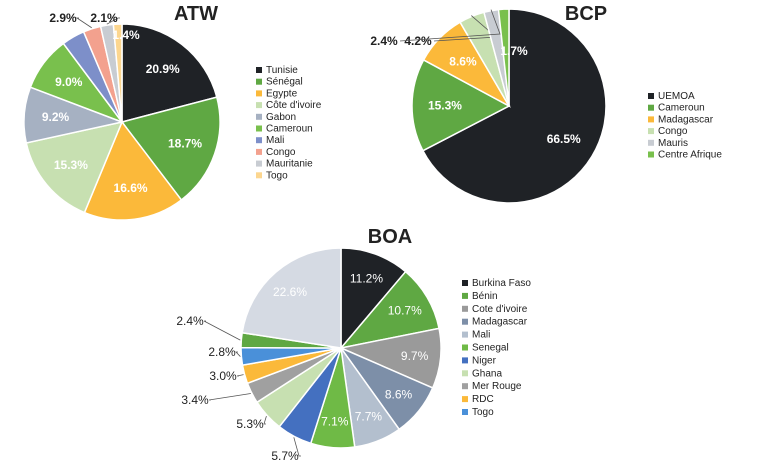 This screenshot has width=768, height=468. I want to click on boa-value-label: 9.7%, so click(415, 356).